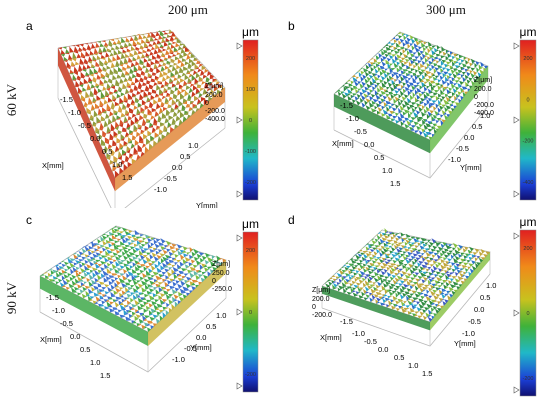  What do you see at coordinates (527, 183) in the screenshot?
I see `colorbar-tick: -400` at bounding box center [527, 183].